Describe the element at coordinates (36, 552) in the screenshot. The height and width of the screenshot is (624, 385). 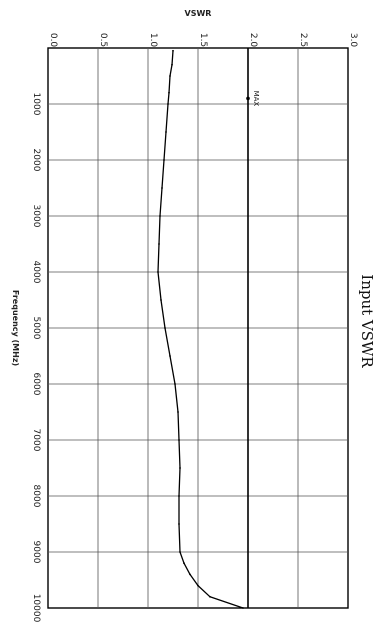
I see `x-tick-label: 9000` at that location.